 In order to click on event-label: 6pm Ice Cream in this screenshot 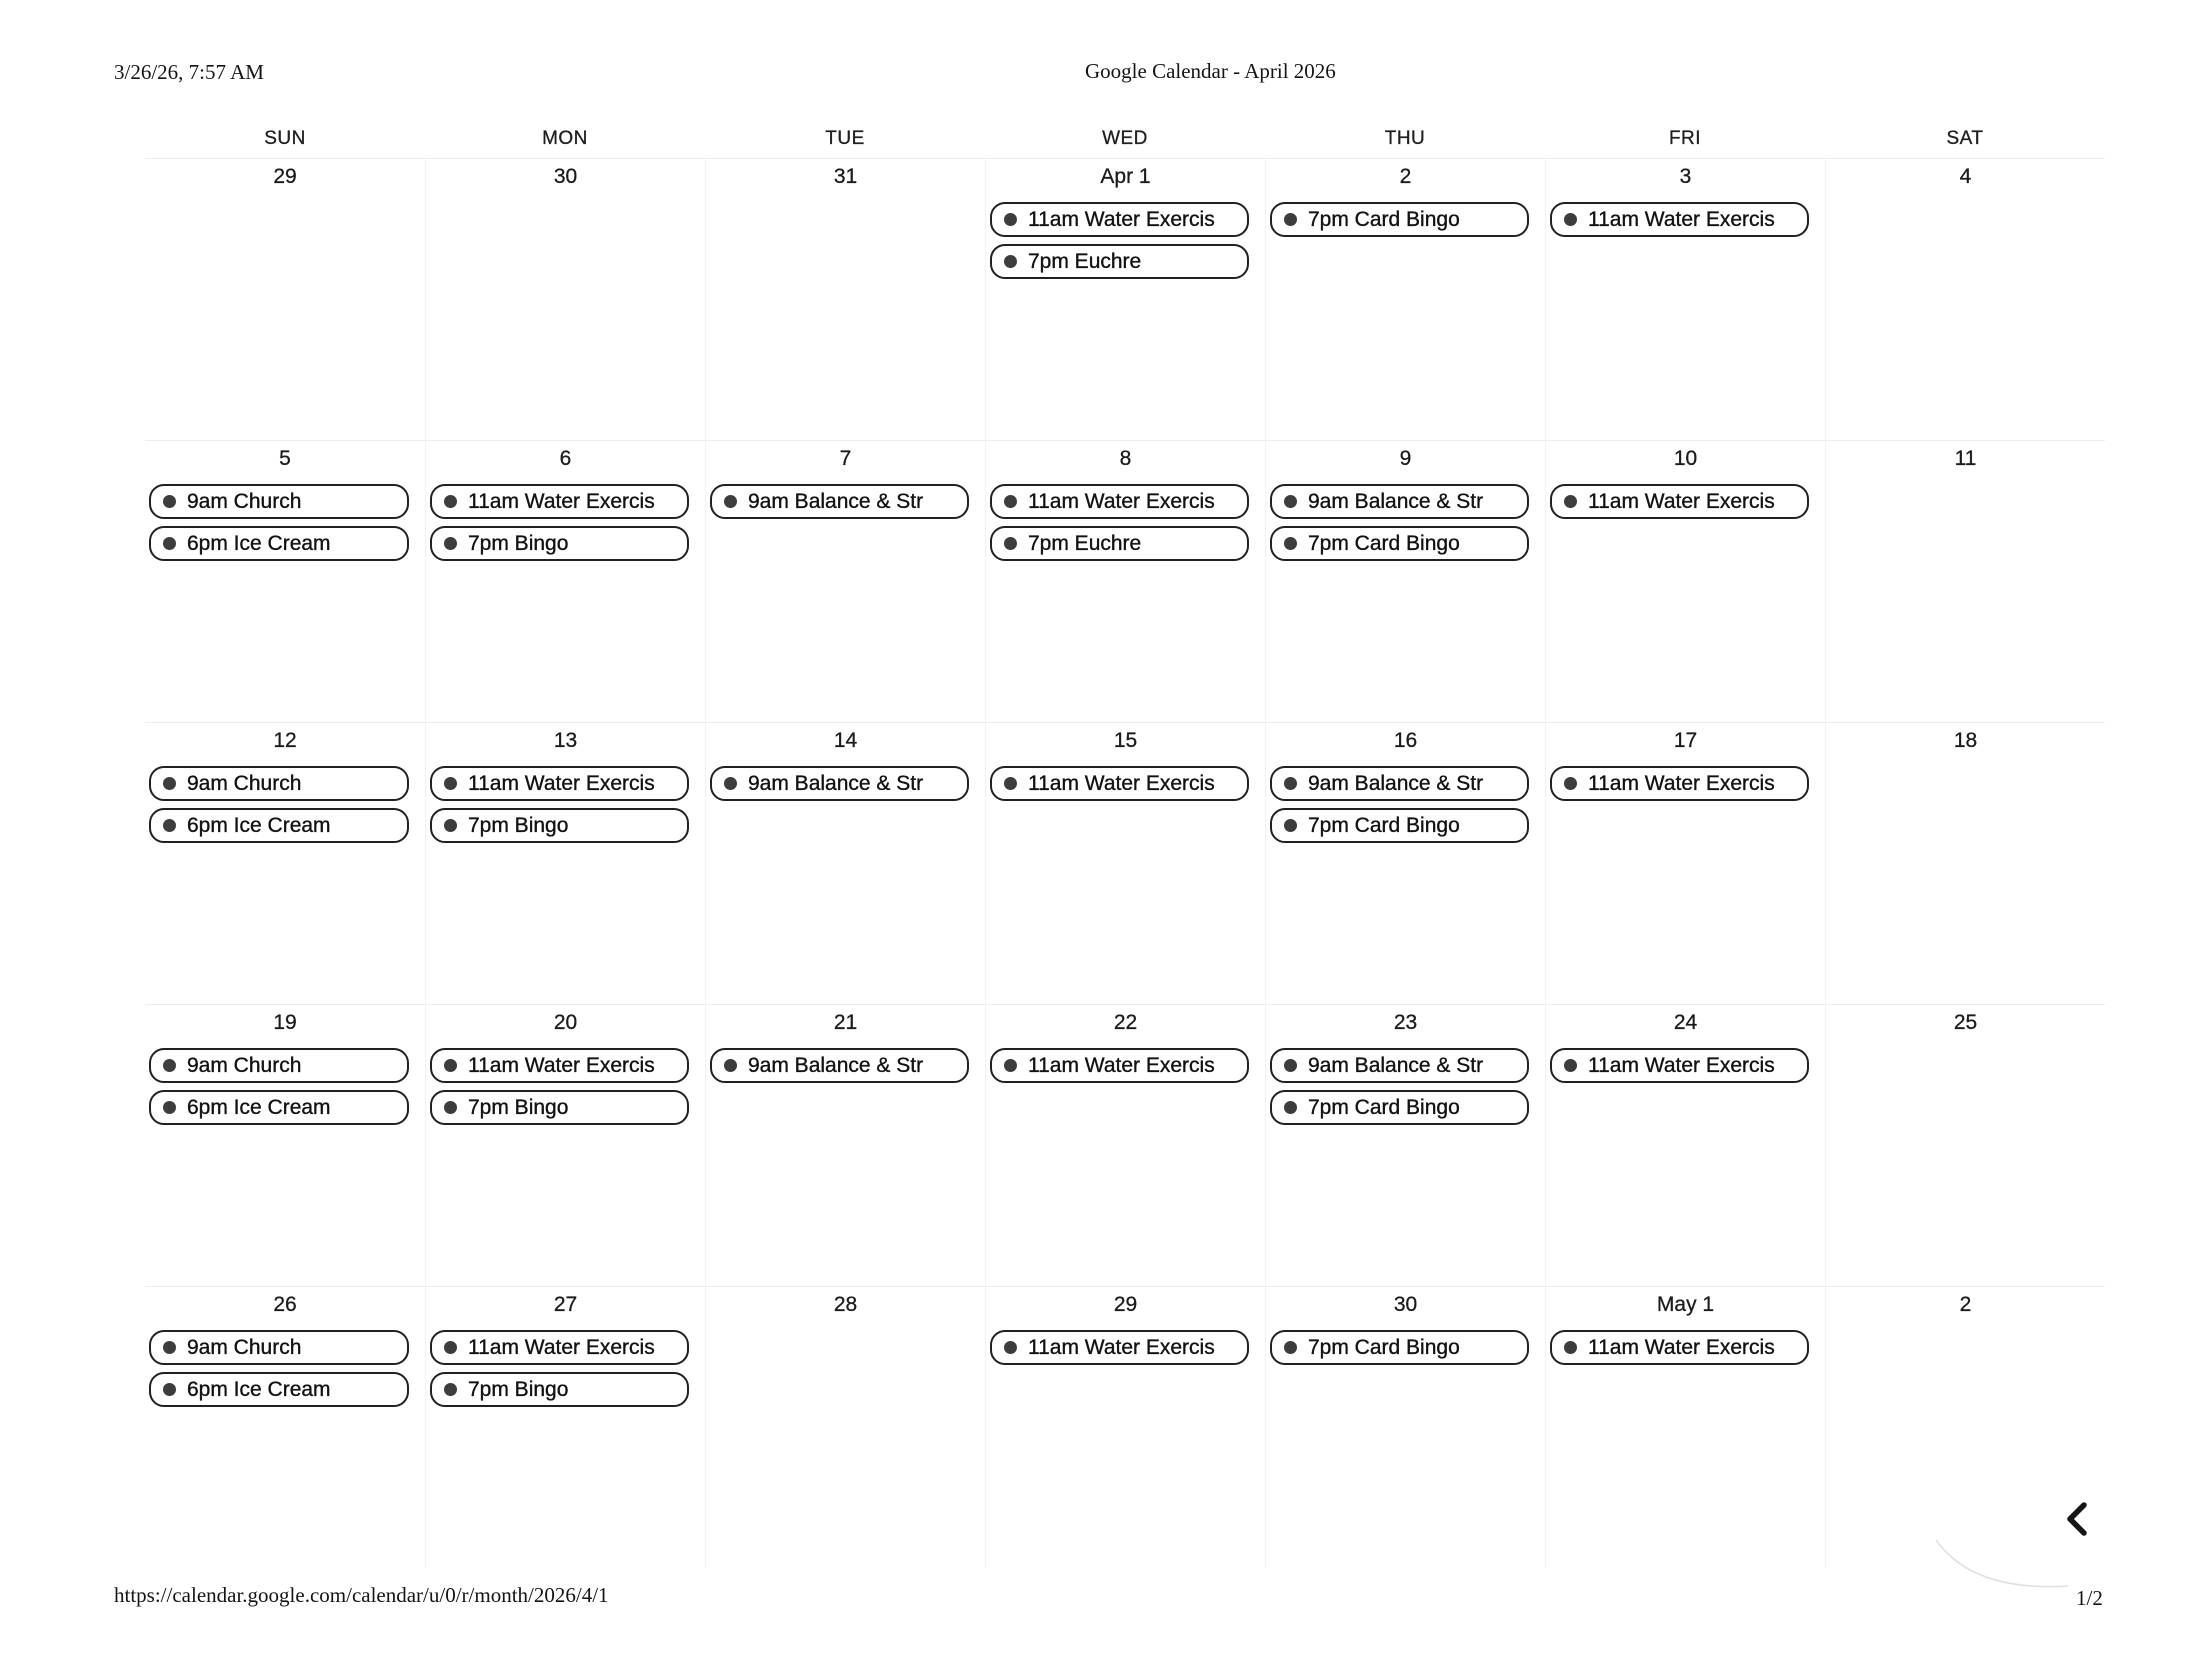, I will do `click(259, 825)`.